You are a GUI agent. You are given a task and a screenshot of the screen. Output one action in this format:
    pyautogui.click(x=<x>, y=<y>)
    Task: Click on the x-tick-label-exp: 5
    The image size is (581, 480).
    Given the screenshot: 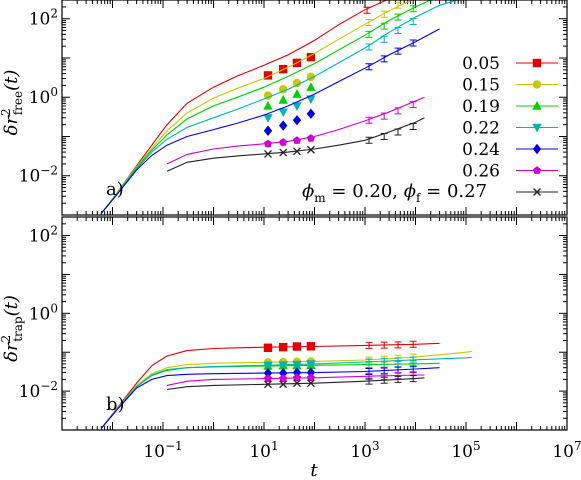 What is the action you would take?
    pyautogui.click(x=477, y=446)
    